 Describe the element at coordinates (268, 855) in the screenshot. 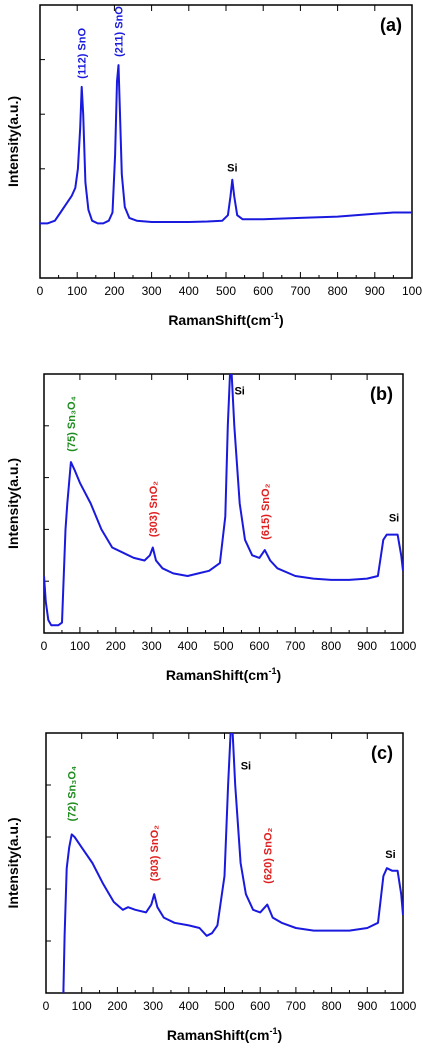

I see `peak-annotation: (620) SnO₂` at that location.